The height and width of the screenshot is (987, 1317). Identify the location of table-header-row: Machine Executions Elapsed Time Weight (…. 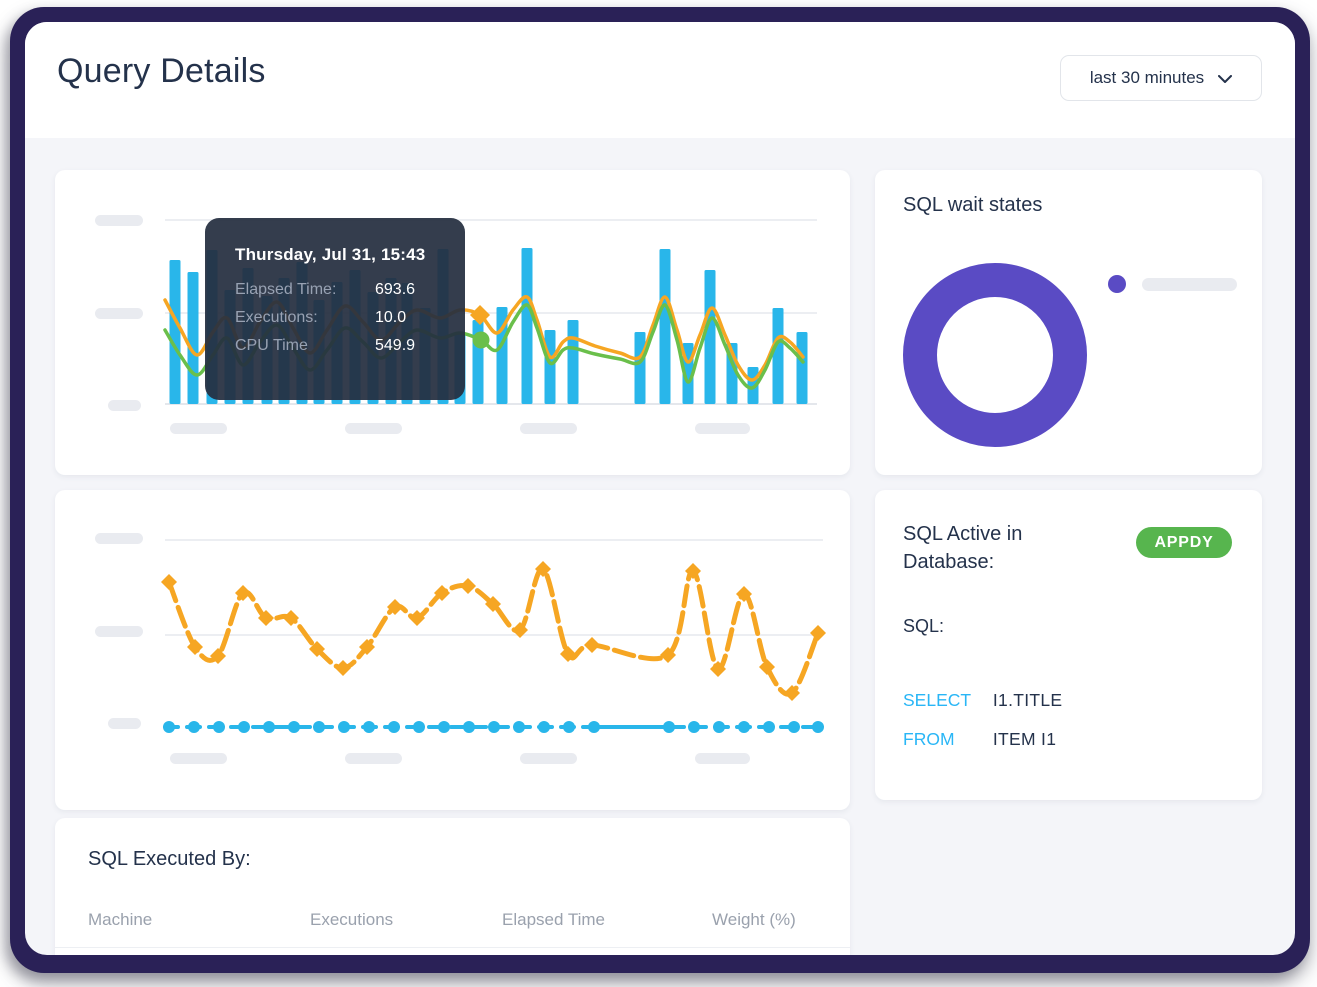
(452, 921).